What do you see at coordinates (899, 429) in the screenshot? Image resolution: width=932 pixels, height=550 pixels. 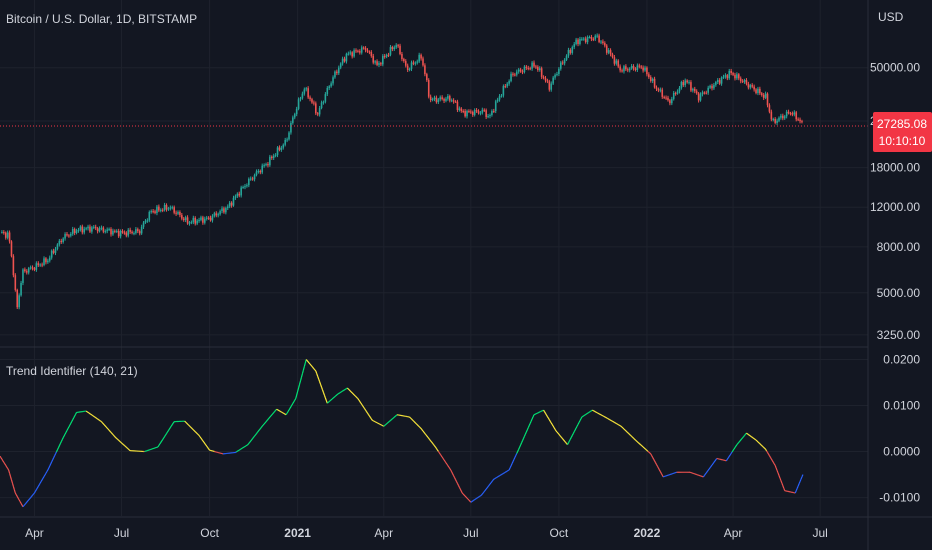 I see `indicator-axis: 0.0200 0.0100 0.0000 -0.0100` at bounding box center [899, 429].